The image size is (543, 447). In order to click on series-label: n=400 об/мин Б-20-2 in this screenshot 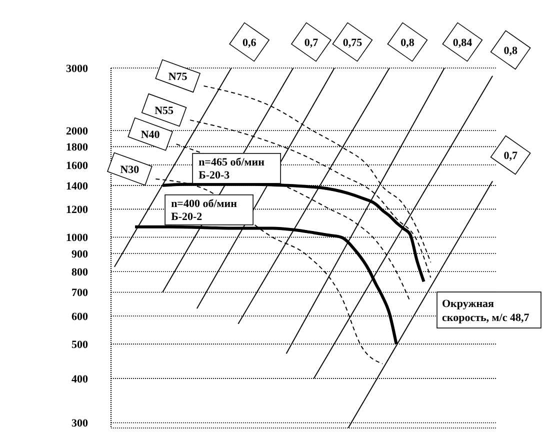, I will do `click(204, 210)`.